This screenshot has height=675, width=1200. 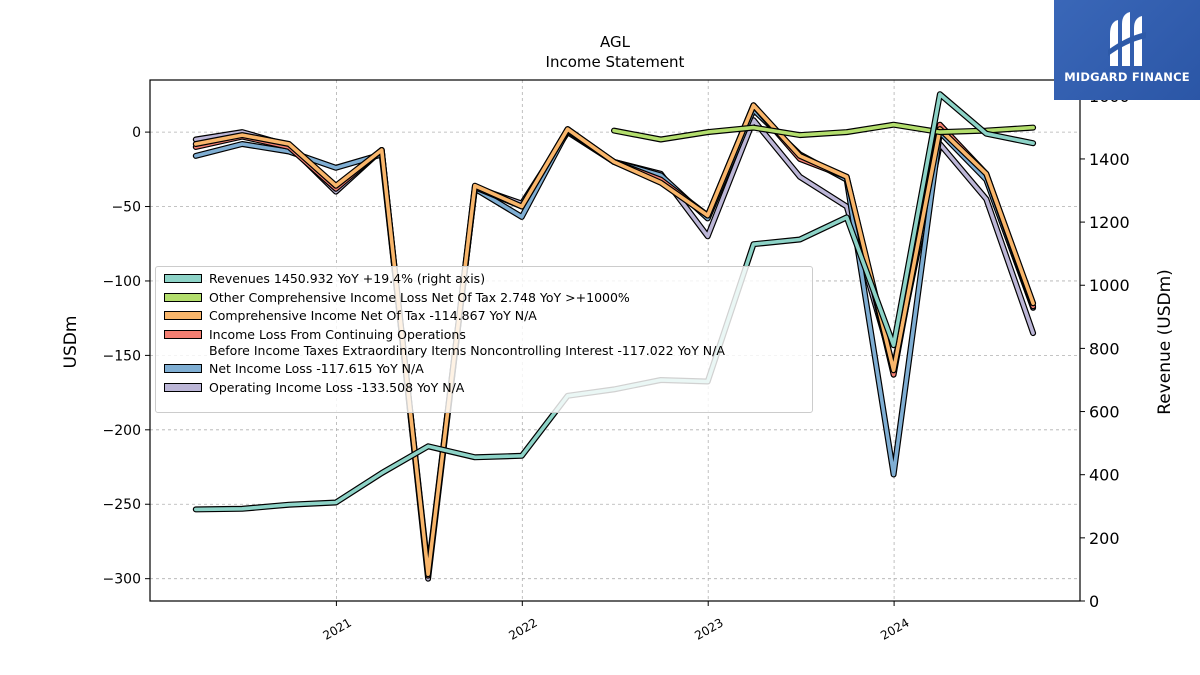 I want to click on y-tick-label: −100, so click(x=122, y=282).